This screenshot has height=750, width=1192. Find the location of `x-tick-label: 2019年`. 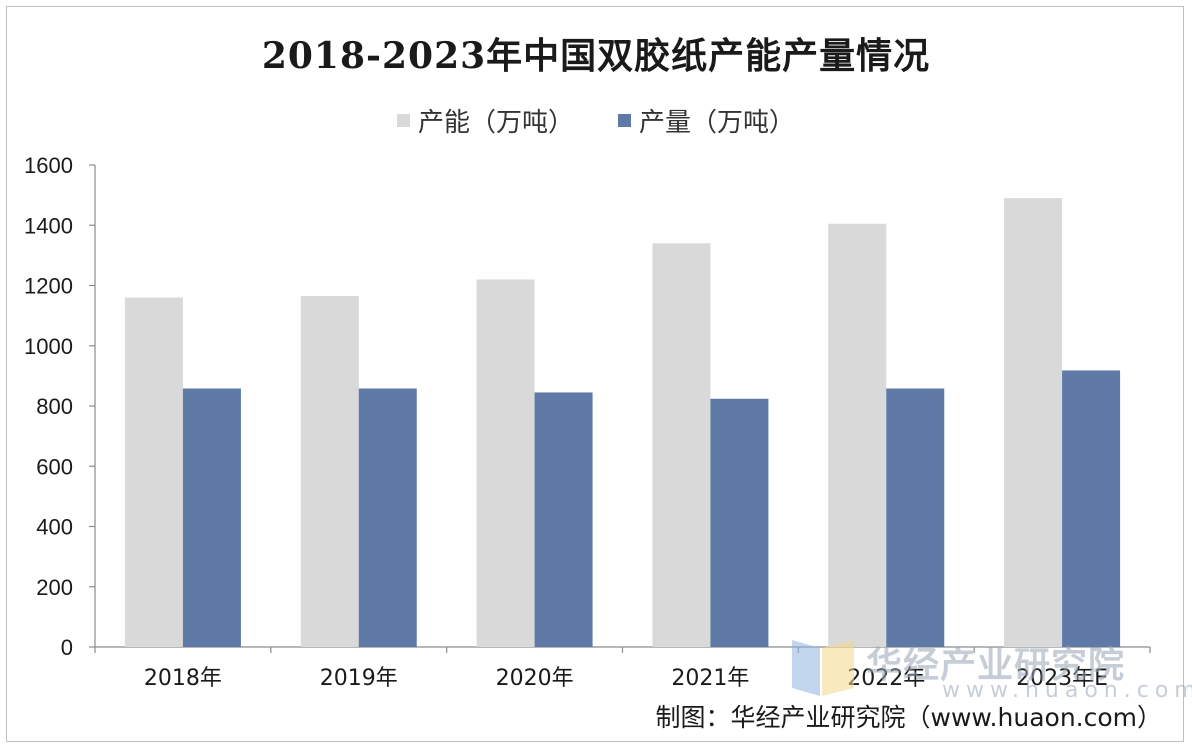

x-tick-label: 2019年 is located at coordinates (359, 678).